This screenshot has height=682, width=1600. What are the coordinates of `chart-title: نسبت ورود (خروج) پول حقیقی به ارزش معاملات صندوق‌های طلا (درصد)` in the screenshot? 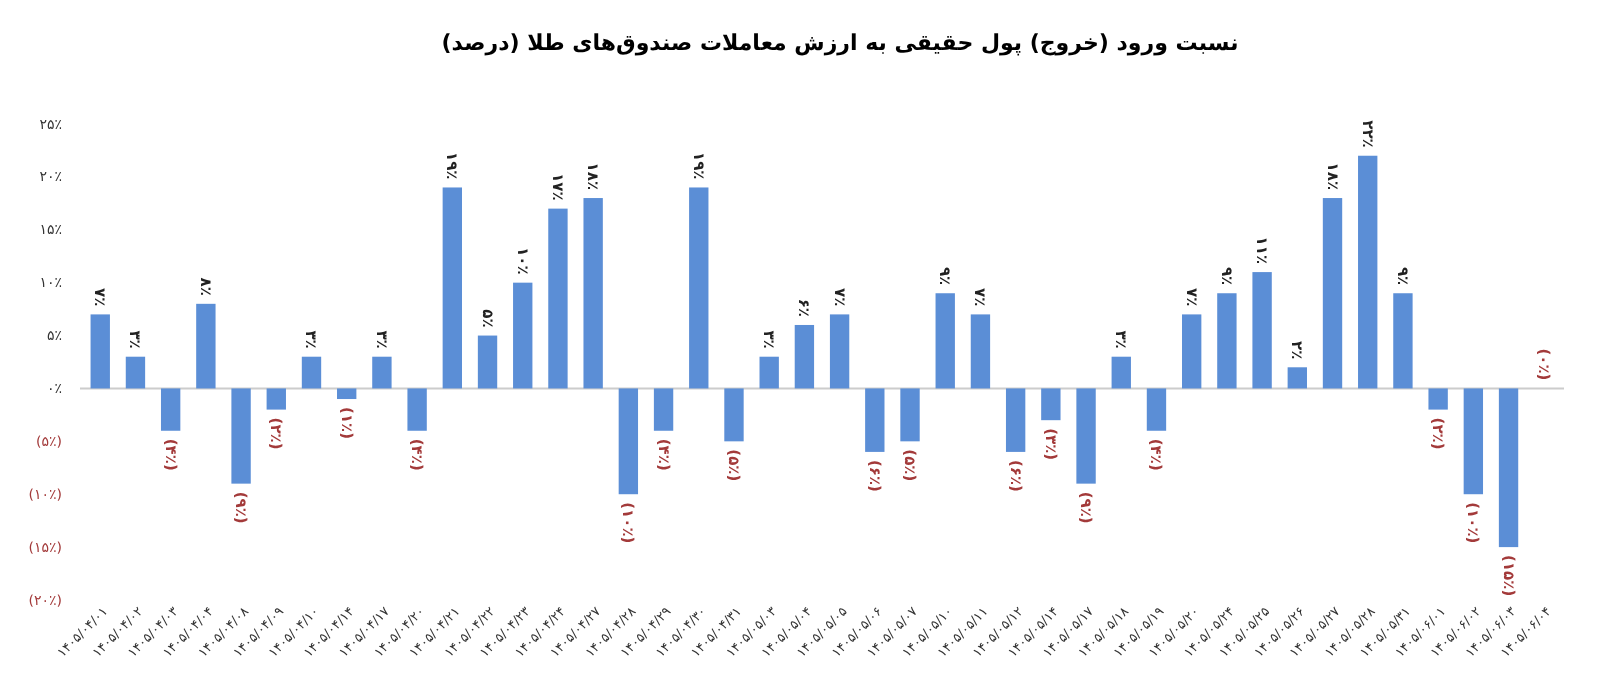 It's located at (840, 43).